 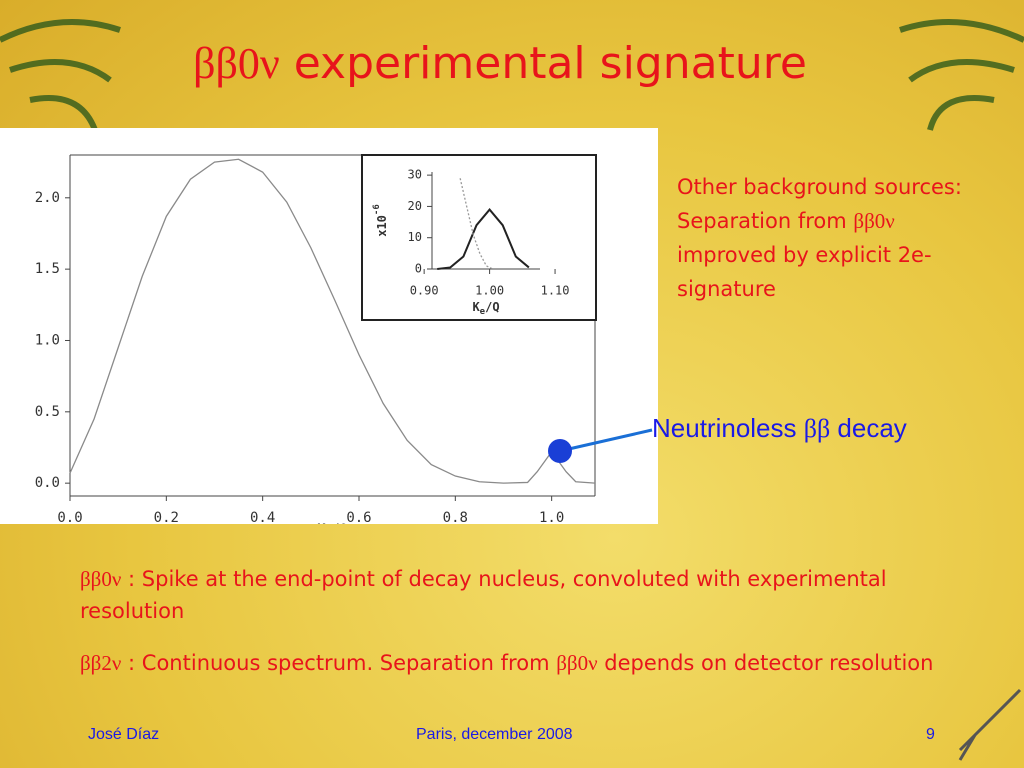 I want to click on title-text: experimental signature, so click(x=550, y=63).